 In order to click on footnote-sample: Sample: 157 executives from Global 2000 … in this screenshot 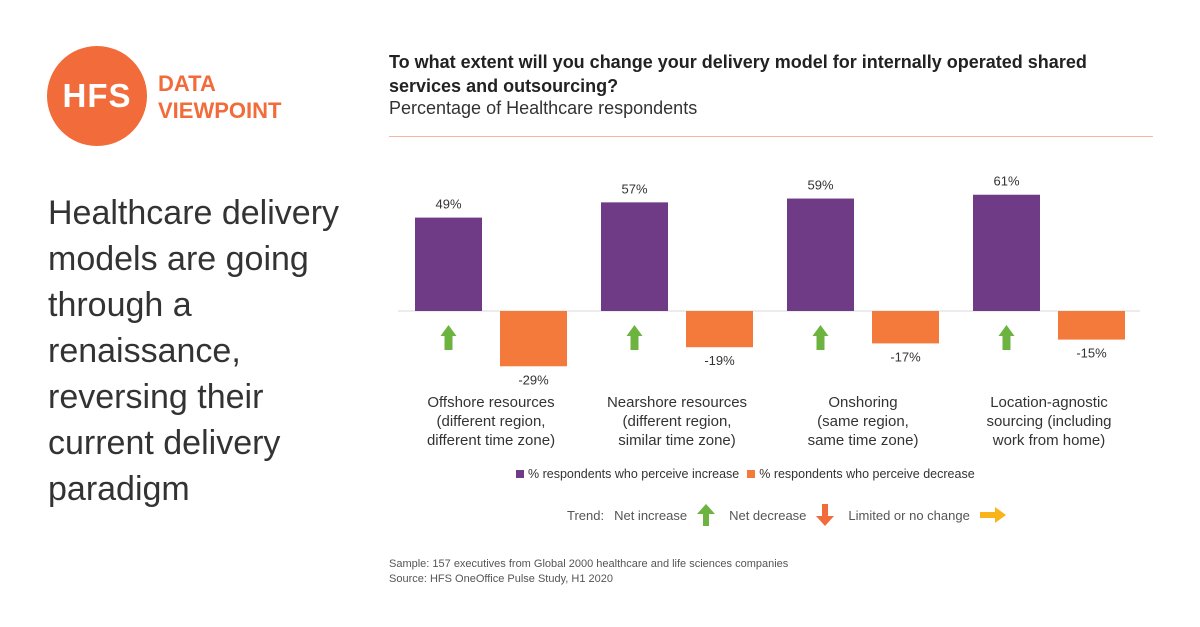, I will do `click(589, 564)`.